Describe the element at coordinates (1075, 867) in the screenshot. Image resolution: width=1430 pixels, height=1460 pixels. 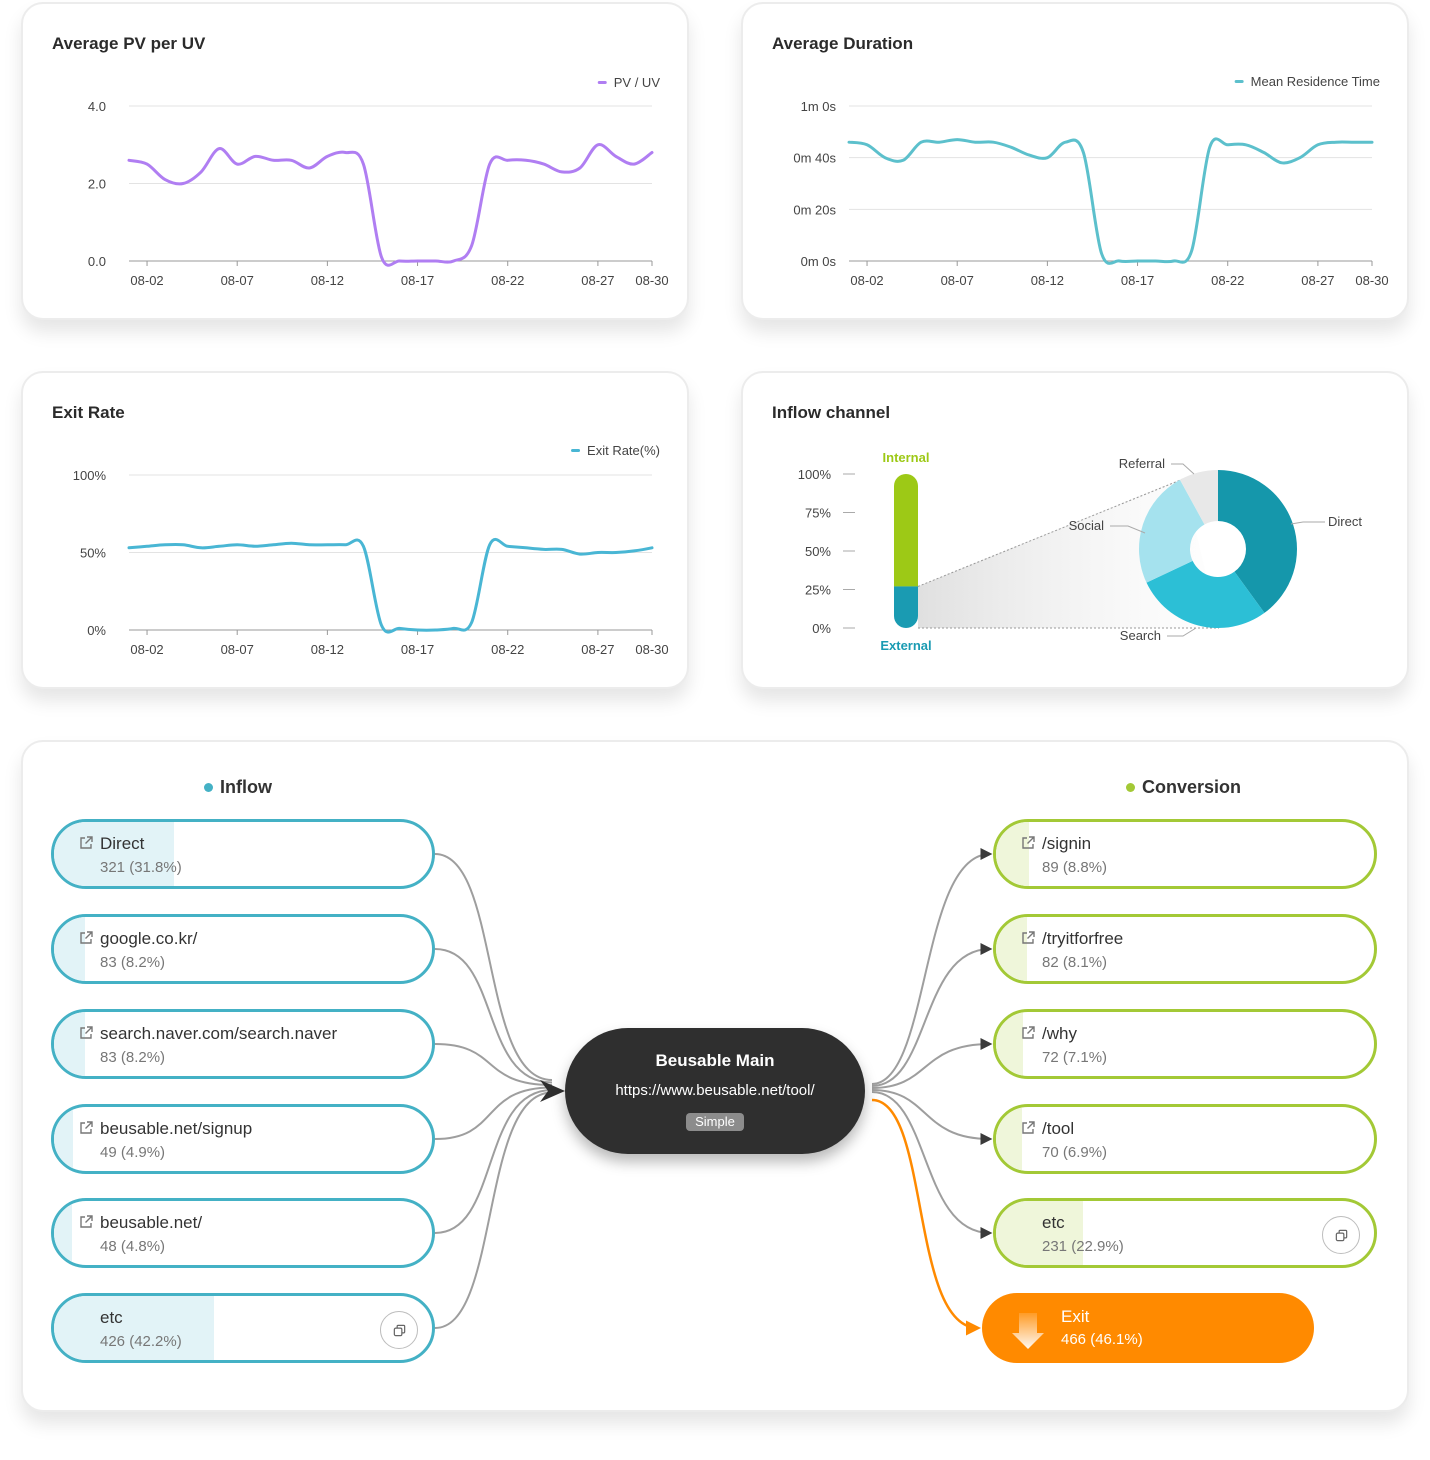
I see `conversion-value: 89 (8.8%)` at that location.